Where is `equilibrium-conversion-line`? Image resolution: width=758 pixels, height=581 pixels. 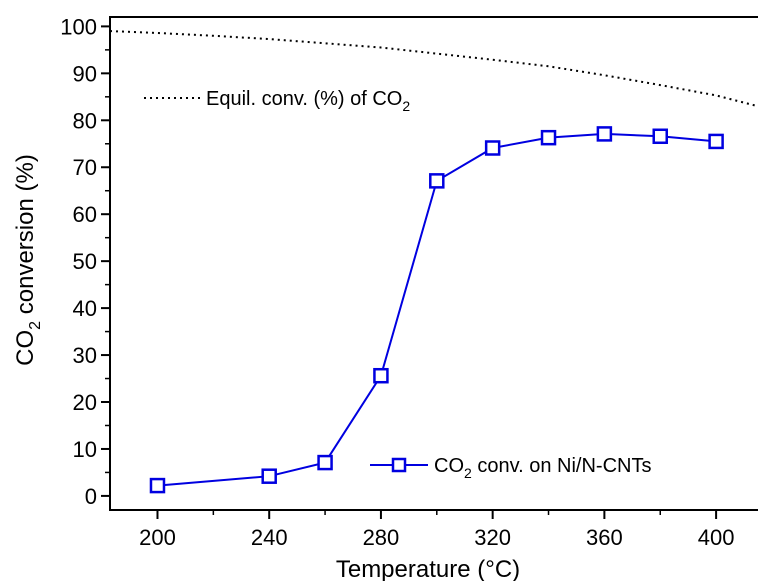 equilibrium-conversion-line is located at coordinates (433, 69).